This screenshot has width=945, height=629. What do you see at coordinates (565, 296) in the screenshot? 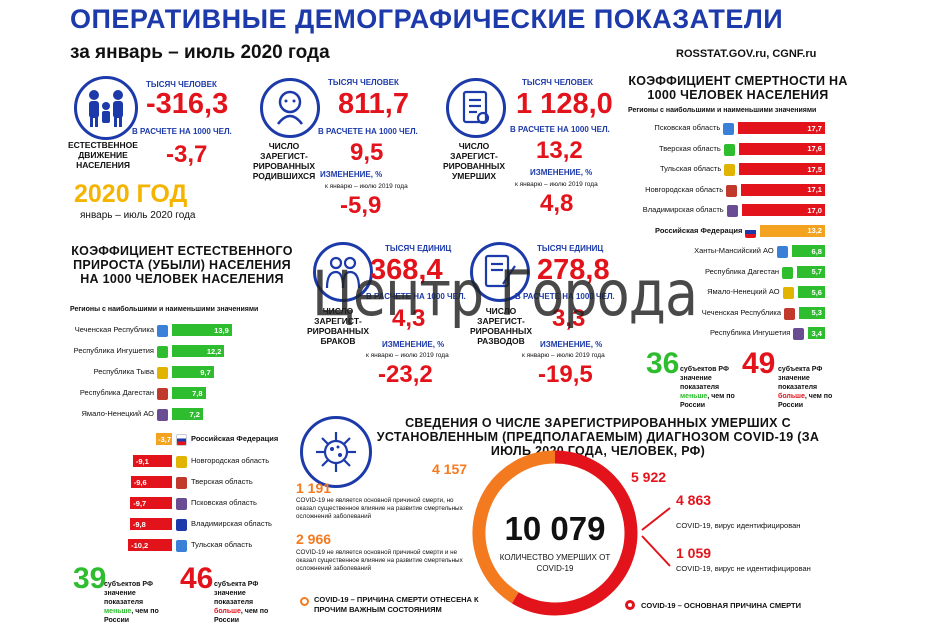
I see `divorces-per-label: В РАСЧЕТЕ НА 1000 ЧЕЛ.` at bounding box center [565, 296].